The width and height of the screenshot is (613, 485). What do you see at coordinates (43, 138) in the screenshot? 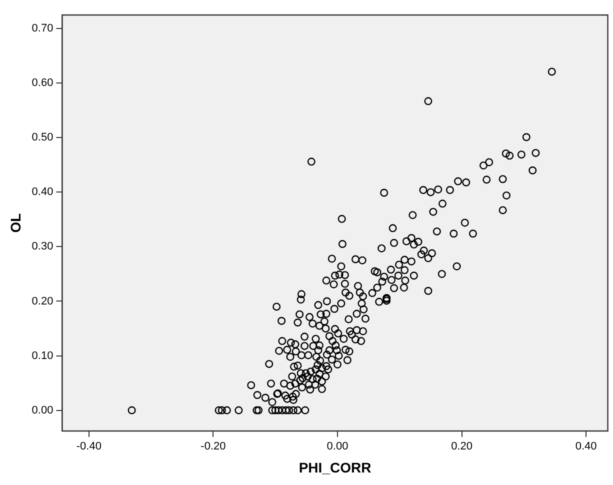
I see `y-tick-label: 0.50` at bounding box center [43, 138].